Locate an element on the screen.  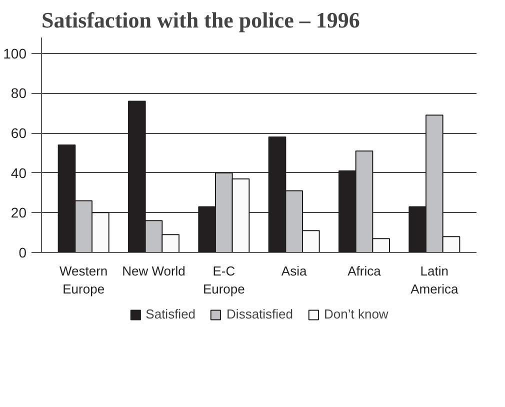
x-tick-label: E-C Europe is located at coordinates (223, 280).